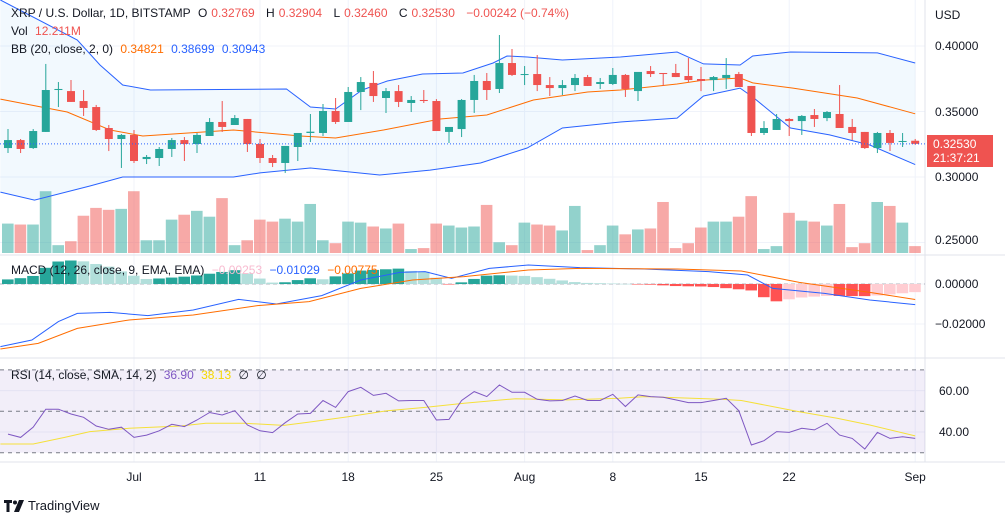 This screenshot has height=525, width=1005. Describe the element at coordinates (613, 477) in the screenshot. I see `time-axis-label: 8` at that location.